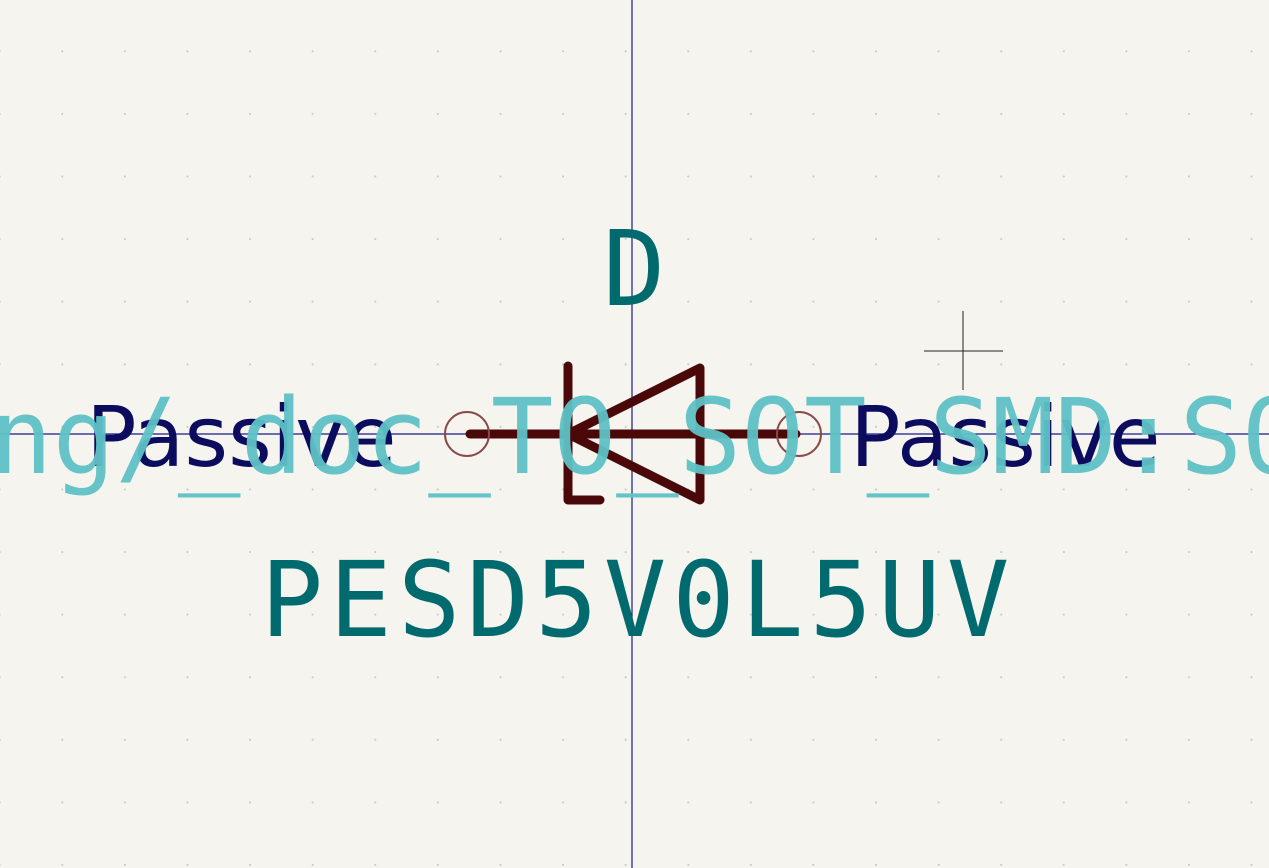 The image size is (1269, 868). I want to click on pin-left-end-icon, so click(467, 434).